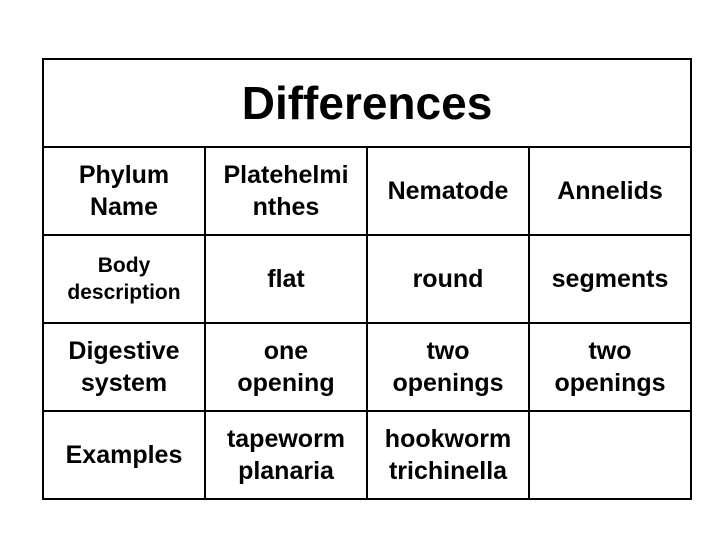 This screenshot has height=540, width=720. What do you see at coordinates (124, 174) in the screenshot?
I see `phylum-name-label-line1: Phylum` at bounding box center [124, 174].